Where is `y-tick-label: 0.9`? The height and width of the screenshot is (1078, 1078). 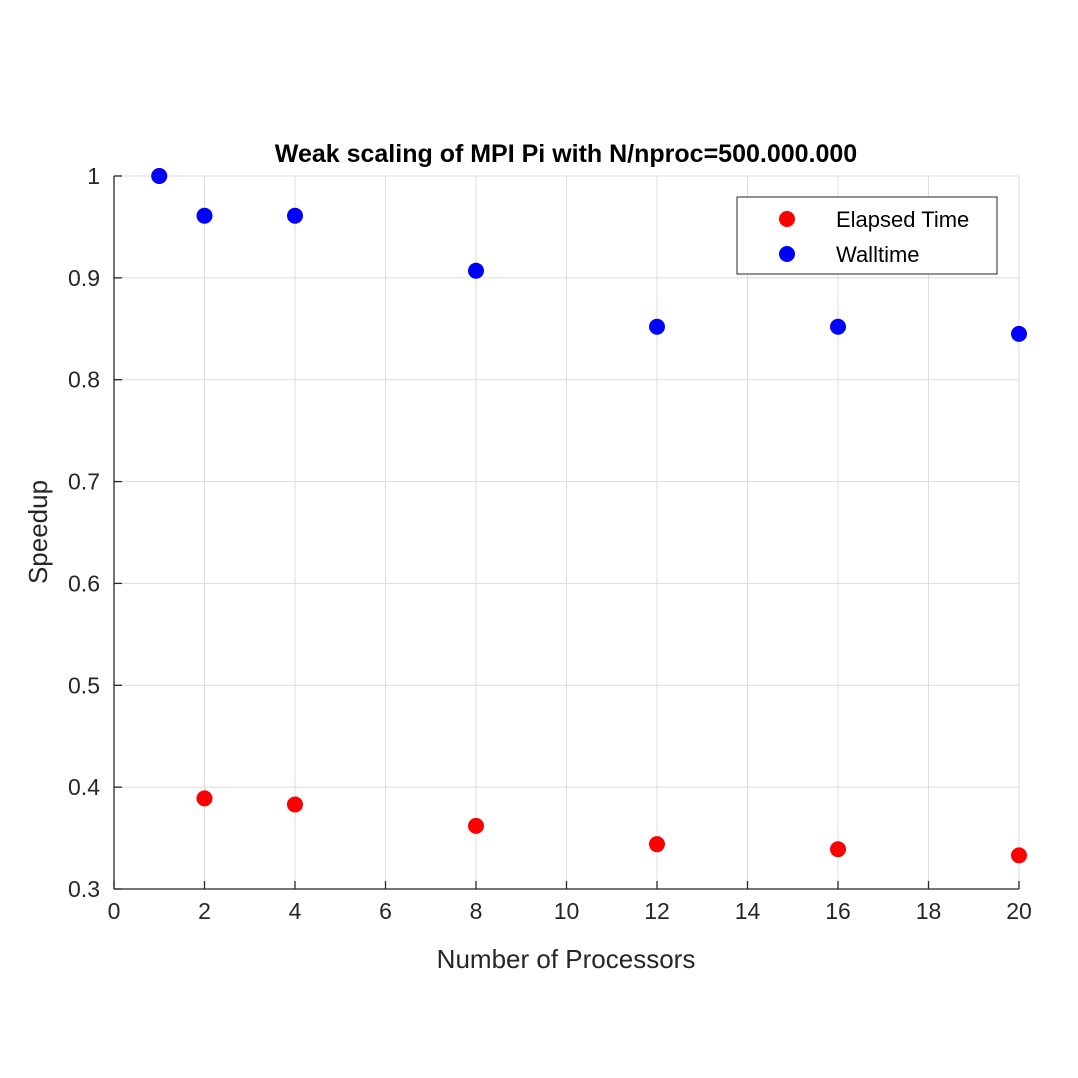 y-tick-label: 0.9 is located at coordinates (84, 278).